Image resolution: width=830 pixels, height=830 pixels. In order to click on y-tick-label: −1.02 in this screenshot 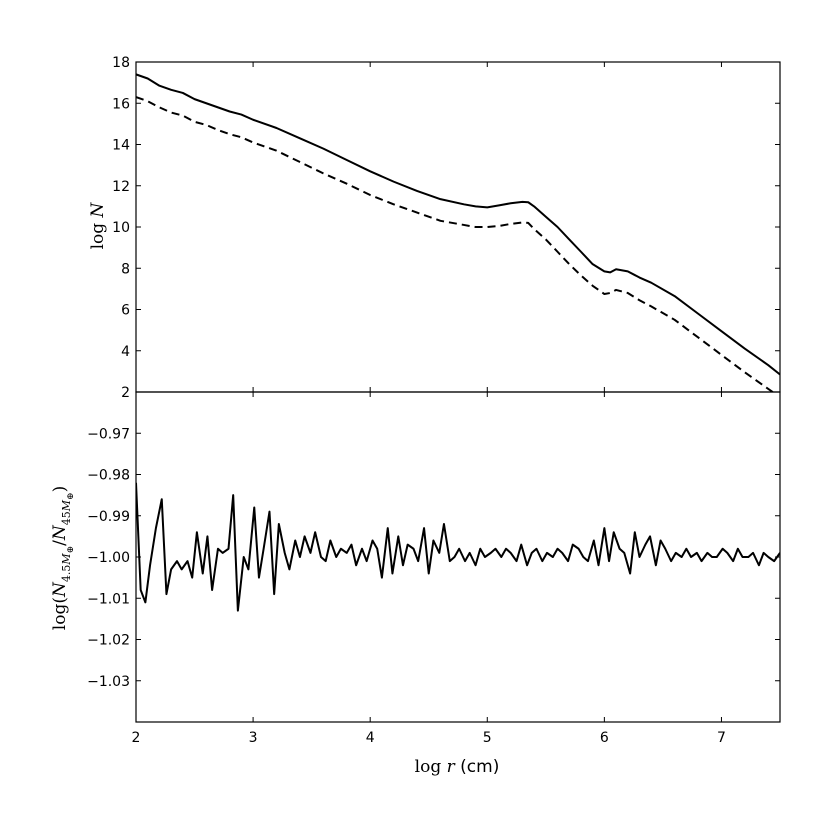, I will do `click(108, 641)`.